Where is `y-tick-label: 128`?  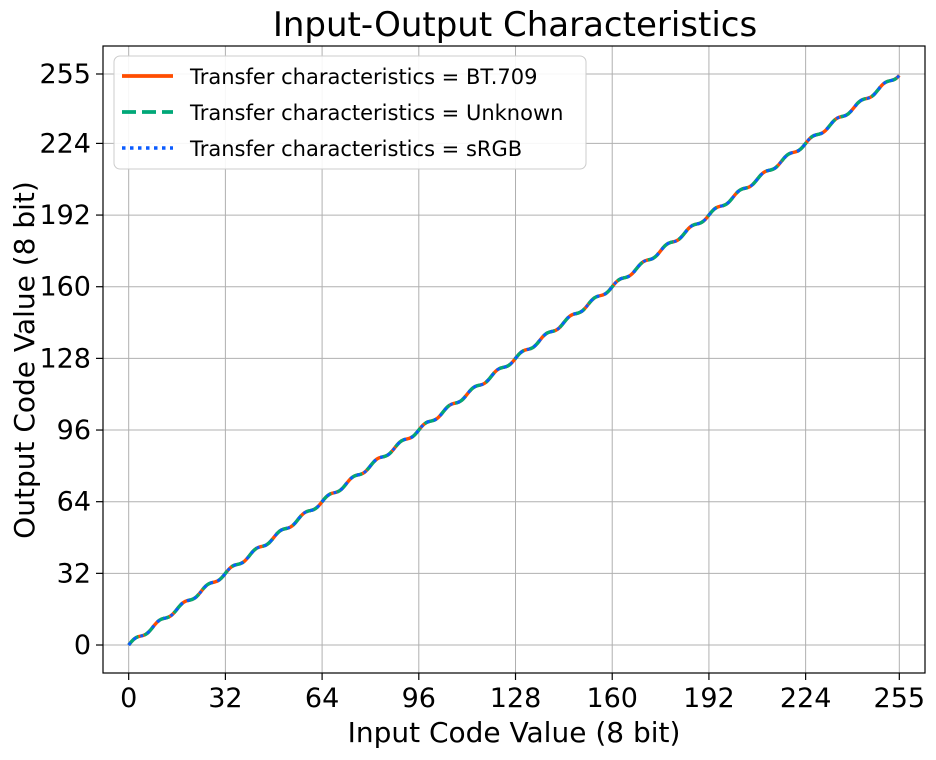 y-tick-label: 128 is located at coordinates (65, 358).